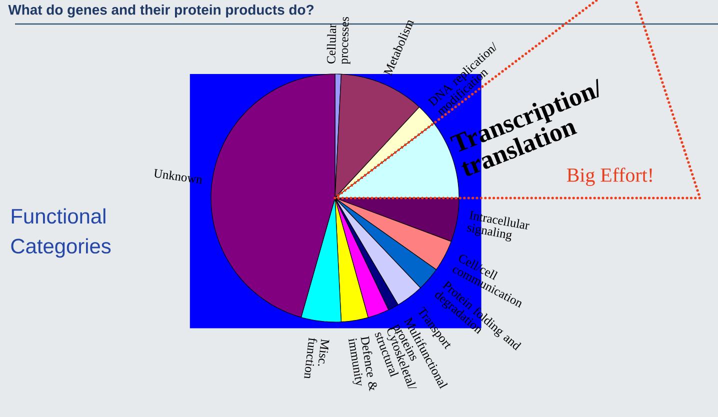 This screenshot has width=718, height=417. Describe the element at coordinates (338, 40) in the screenshot. I see `slice-label: Cellular processes` at that location.